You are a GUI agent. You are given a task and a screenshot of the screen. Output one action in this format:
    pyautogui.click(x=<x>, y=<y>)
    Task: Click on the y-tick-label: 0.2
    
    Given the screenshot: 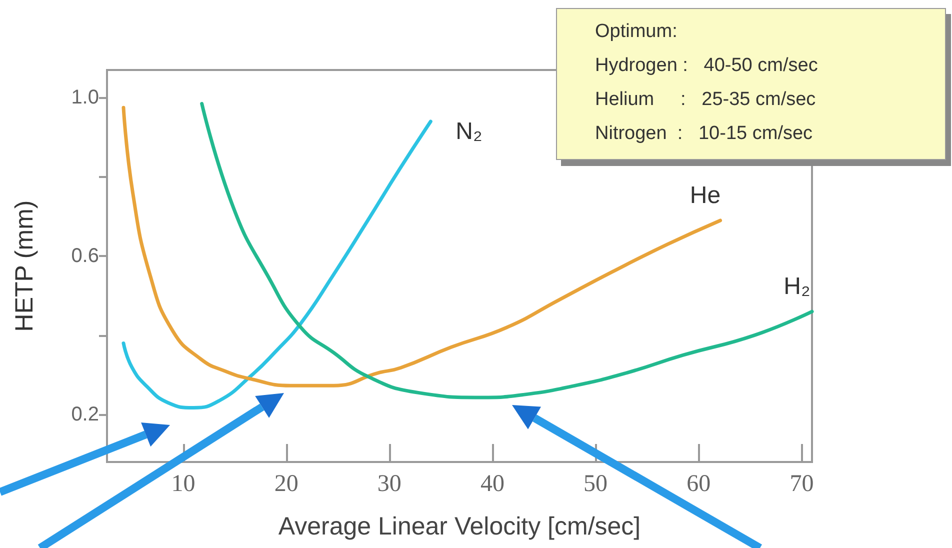 What is the action you would take?
    pyautogui.click(x=85, y=414)
    